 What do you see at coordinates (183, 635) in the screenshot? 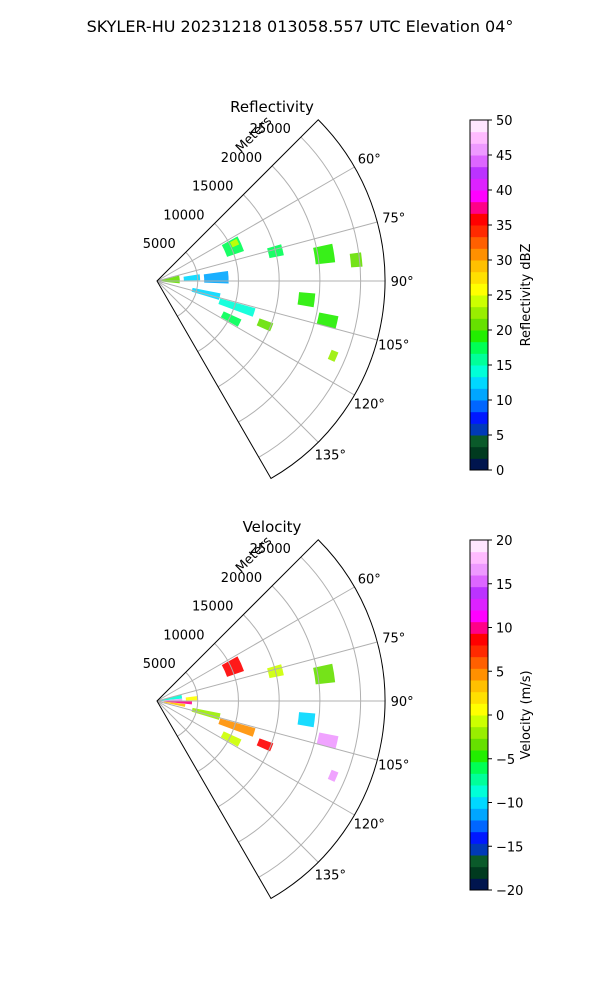
I see `range-tick-label: 10000` at bounding box center [183, 635].